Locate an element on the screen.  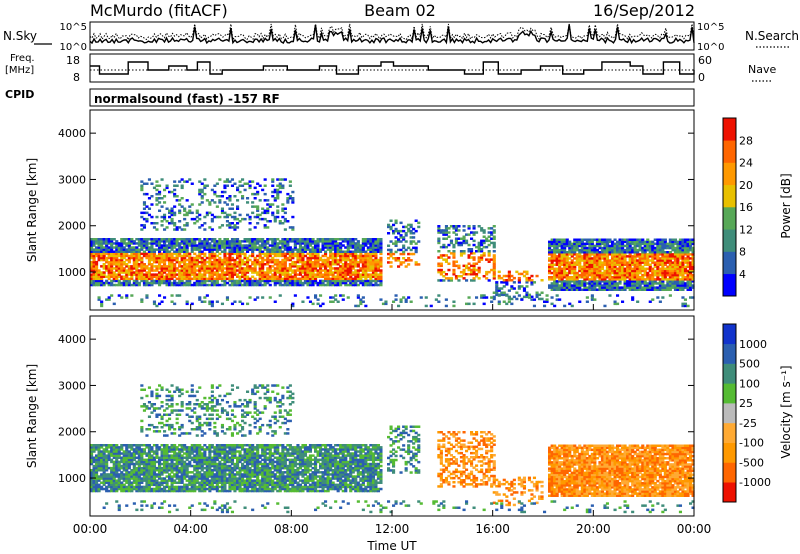
power-colorbar-swatch is located at coordinates (729, 129).